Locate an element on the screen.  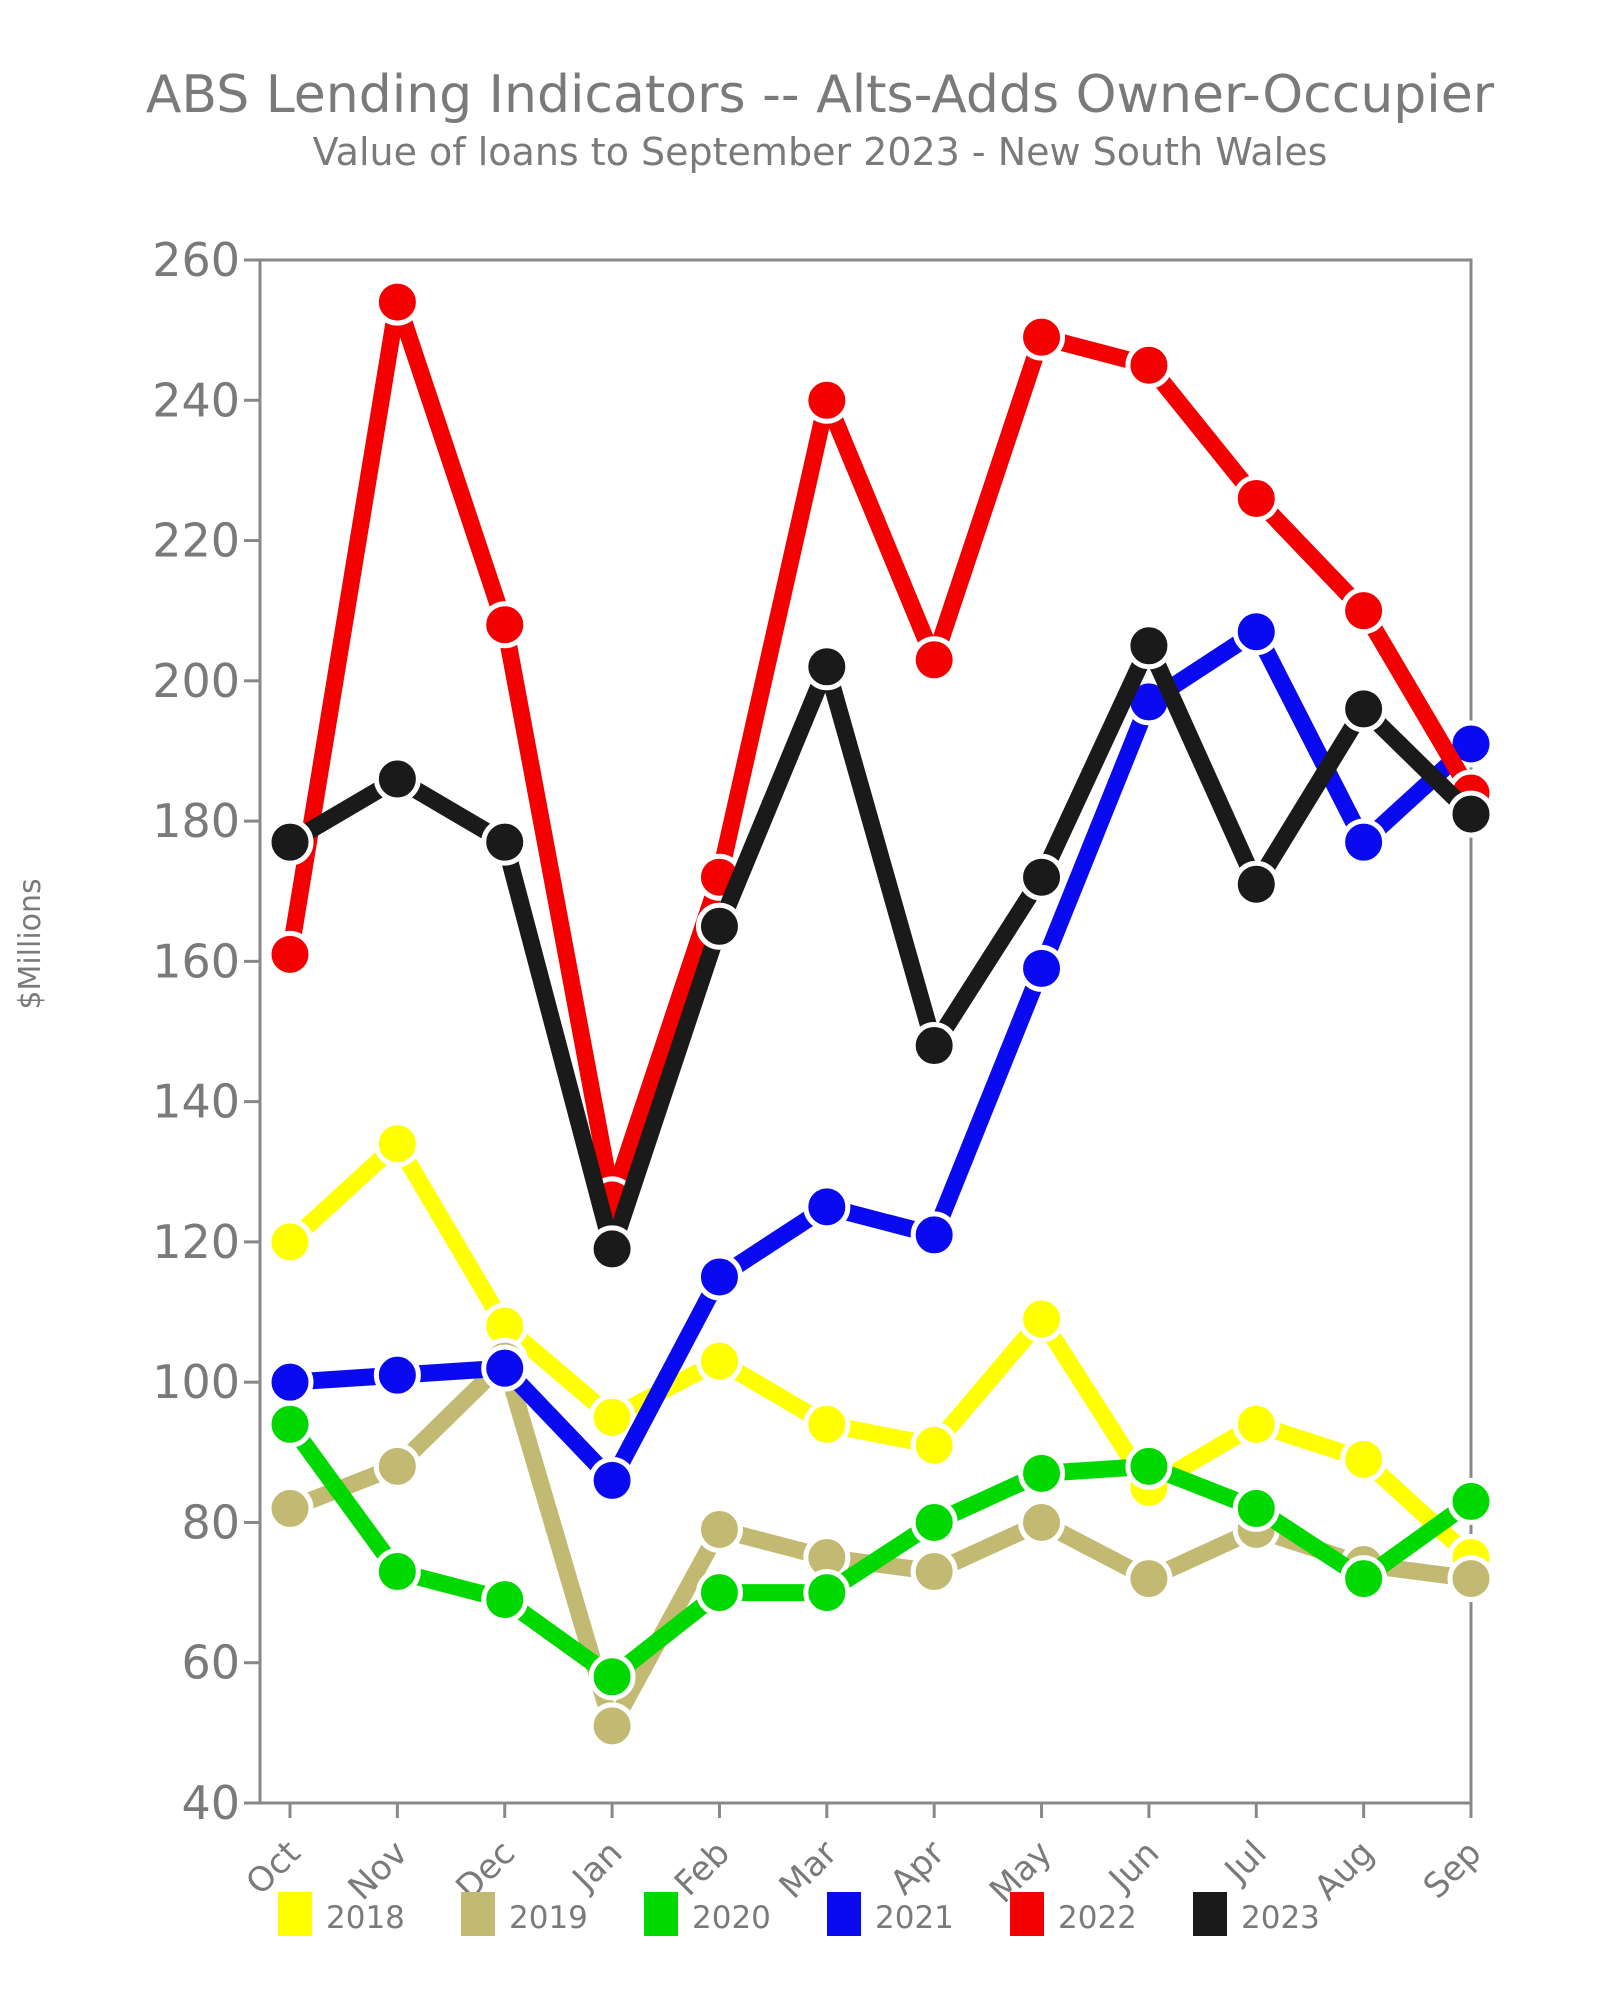
series-2021-point-Jan is located at coordinates (612, 1480).